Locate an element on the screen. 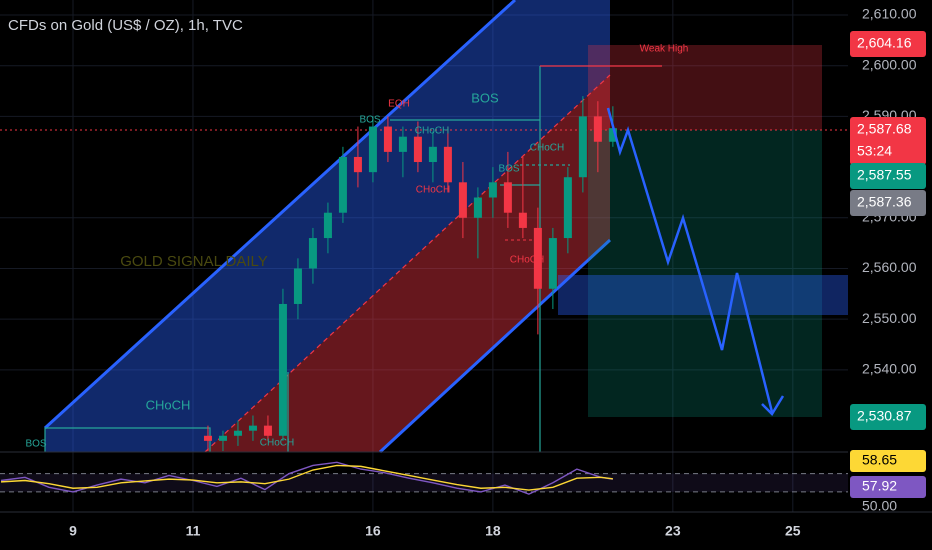 The image size is (932, 550). x-tick-label: 18 is located at coordinates (493, 531).